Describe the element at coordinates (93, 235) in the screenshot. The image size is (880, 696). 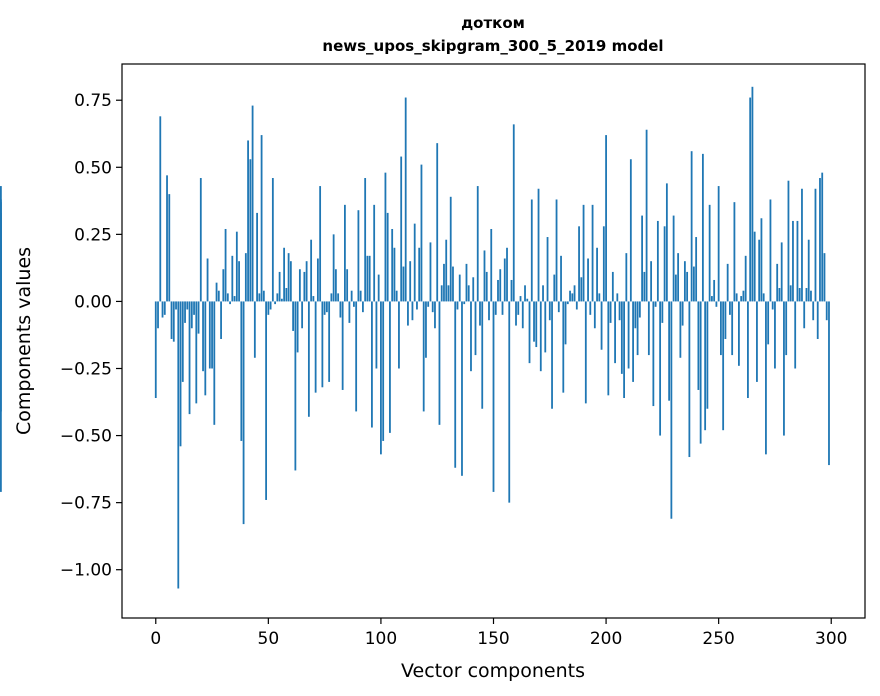
I see `y-tick-label: 0.25` at that location.